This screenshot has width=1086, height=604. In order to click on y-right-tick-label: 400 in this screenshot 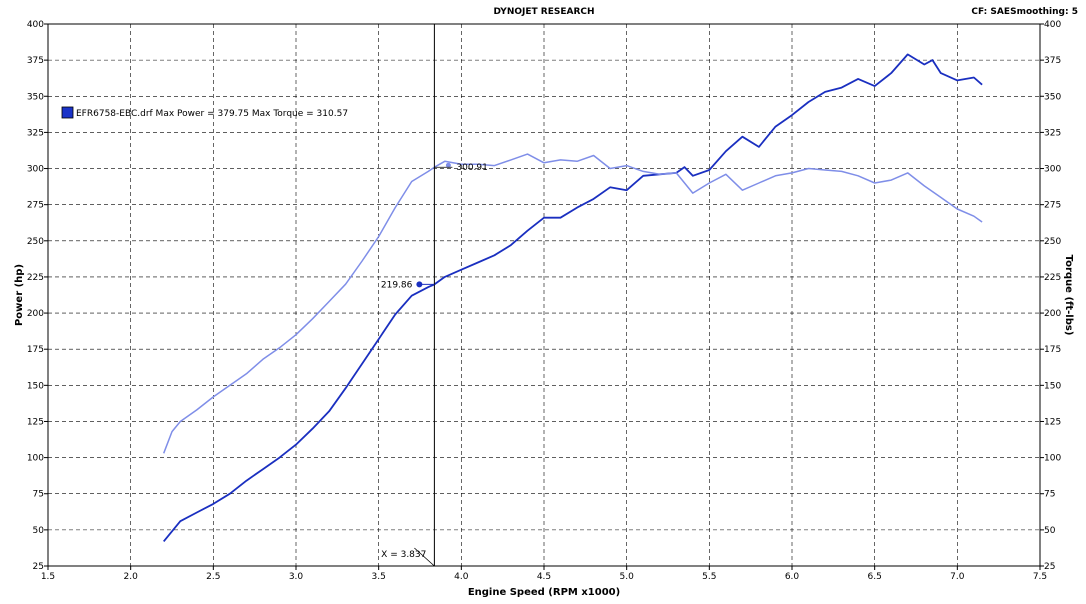, I will do `click(1052, 25)`.